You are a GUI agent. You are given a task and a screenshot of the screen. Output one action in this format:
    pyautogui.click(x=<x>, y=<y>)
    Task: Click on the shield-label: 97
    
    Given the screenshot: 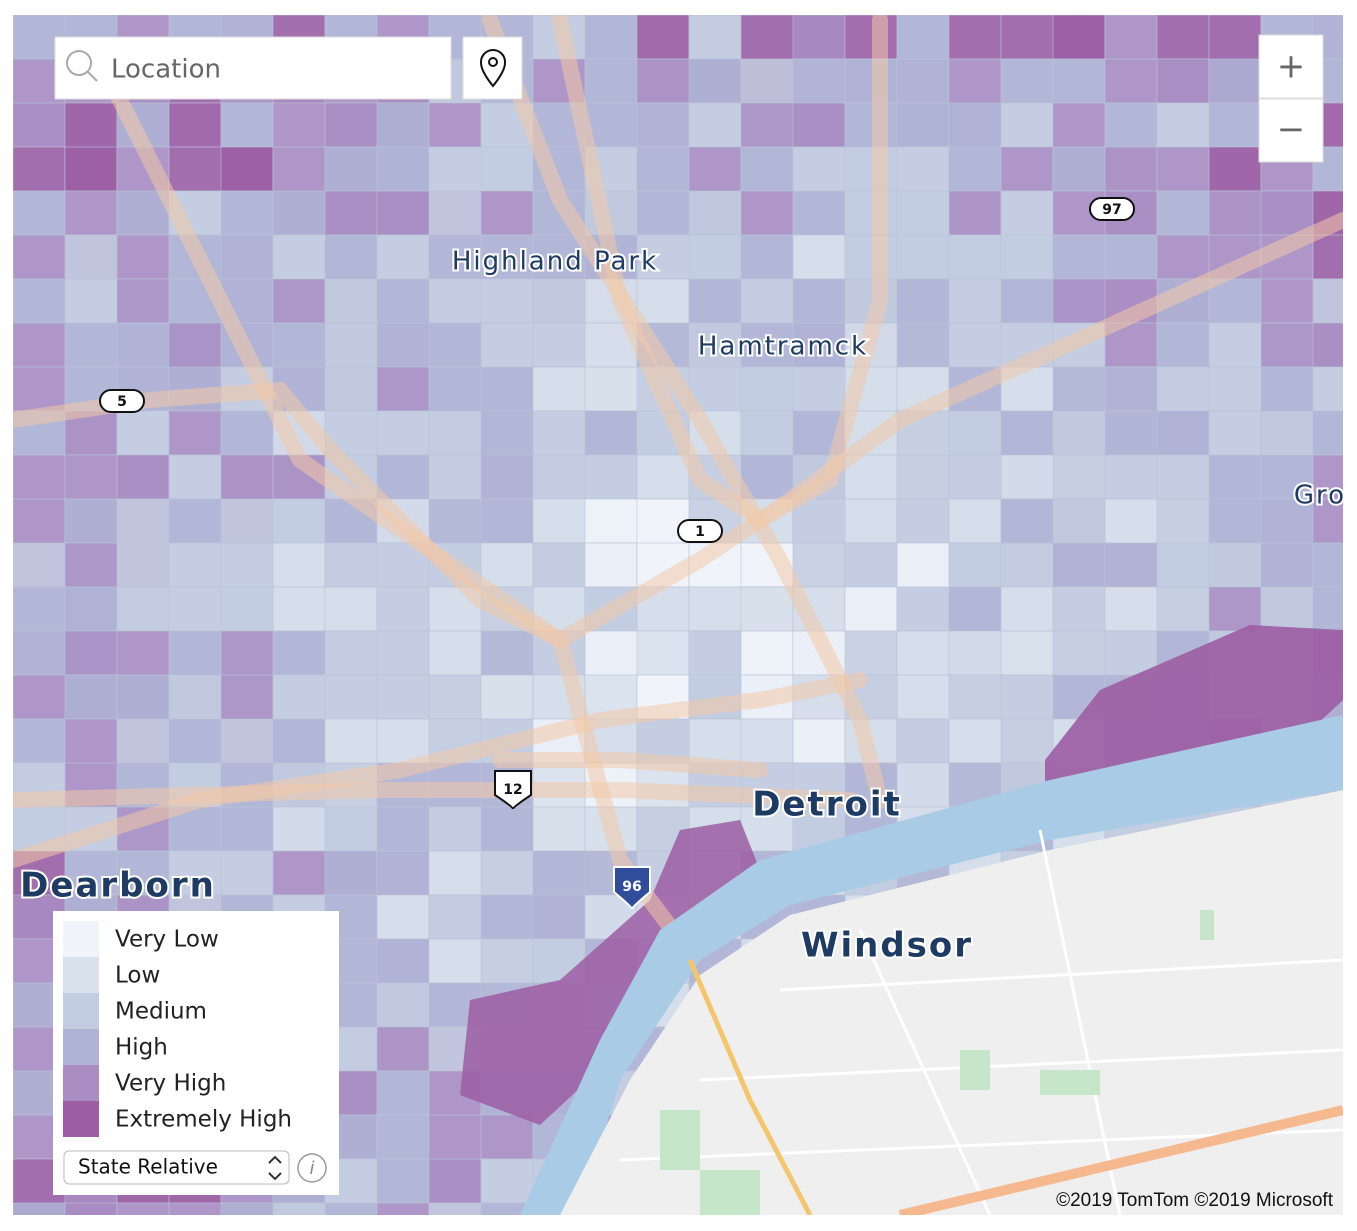 What is the action you would take?
    pyautogui.click(x=1111, y=210)
    